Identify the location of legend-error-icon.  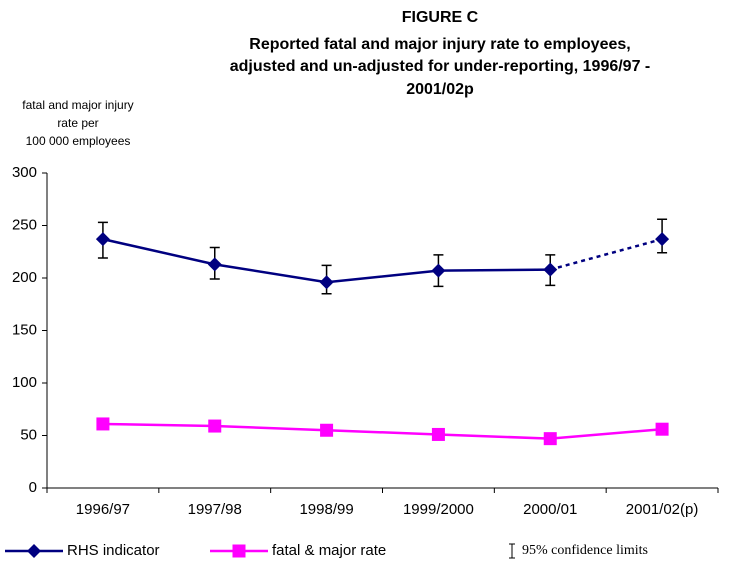
(512, 551).